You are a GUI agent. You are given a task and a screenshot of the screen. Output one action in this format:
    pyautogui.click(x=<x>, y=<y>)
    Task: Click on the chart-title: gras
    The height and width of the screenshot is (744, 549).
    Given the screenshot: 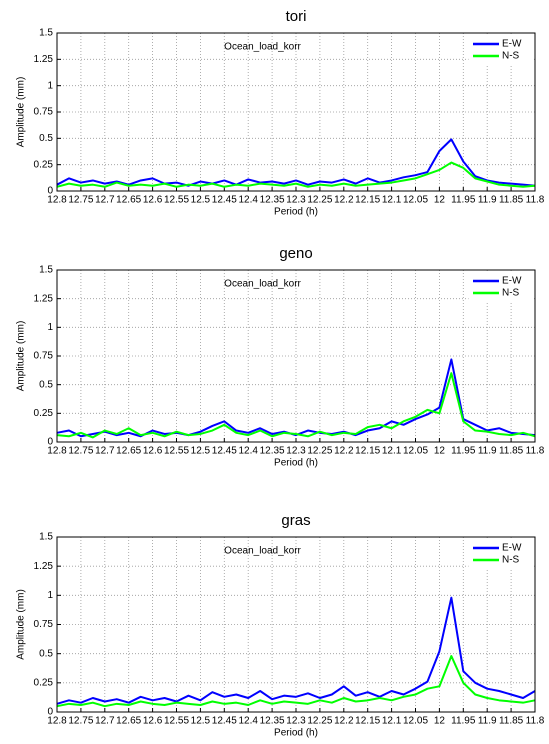 What is the action you would take?
    pyautogui.click(x=295, y=520)
    